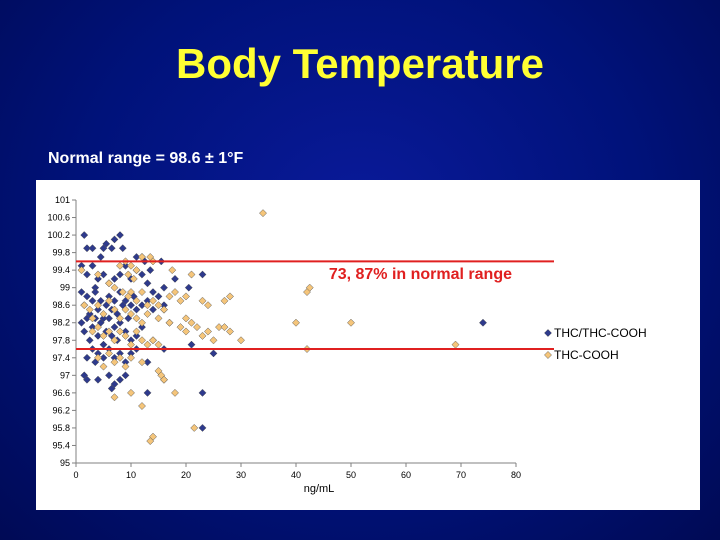 This screenshot has width=720, height=540. What do you see at coordinates (65, 288) in the screenshot?
I see `y-tick-label: 99` at bounding box center [65, 288].